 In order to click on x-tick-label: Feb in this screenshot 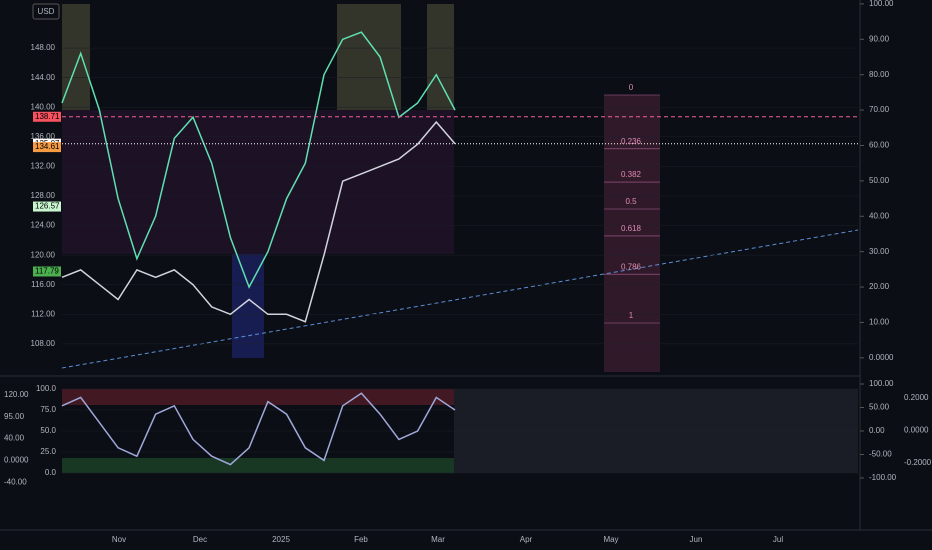, I will do `click(361, 539)`.